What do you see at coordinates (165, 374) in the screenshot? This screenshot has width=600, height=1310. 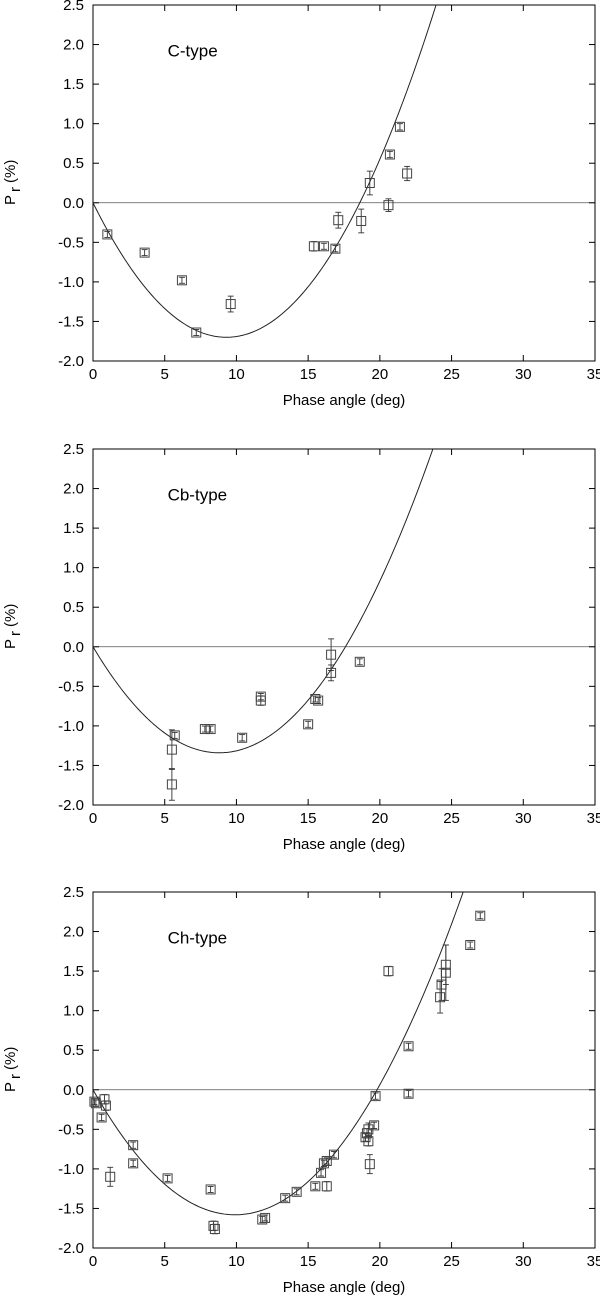 I see `x-tick-label: 5` at bounding box center [165, 374].